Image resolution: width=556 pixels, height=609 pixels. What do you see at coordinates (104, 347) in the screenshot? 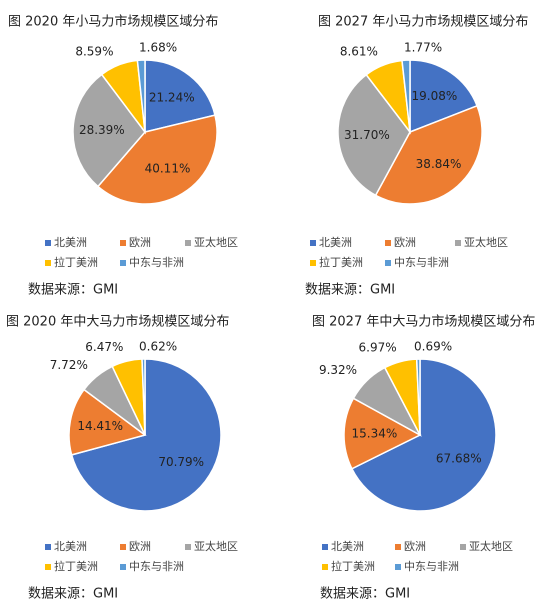
I see `data-label: 6.47%` at bounding box center [104, 347].